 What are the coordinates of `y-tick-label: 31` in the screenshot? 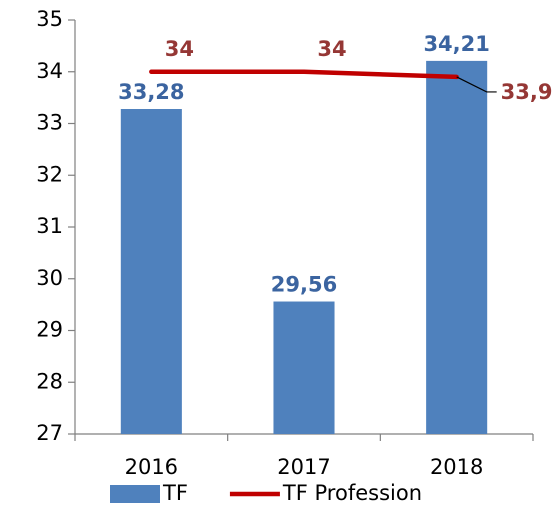 It's located at (49, 226).